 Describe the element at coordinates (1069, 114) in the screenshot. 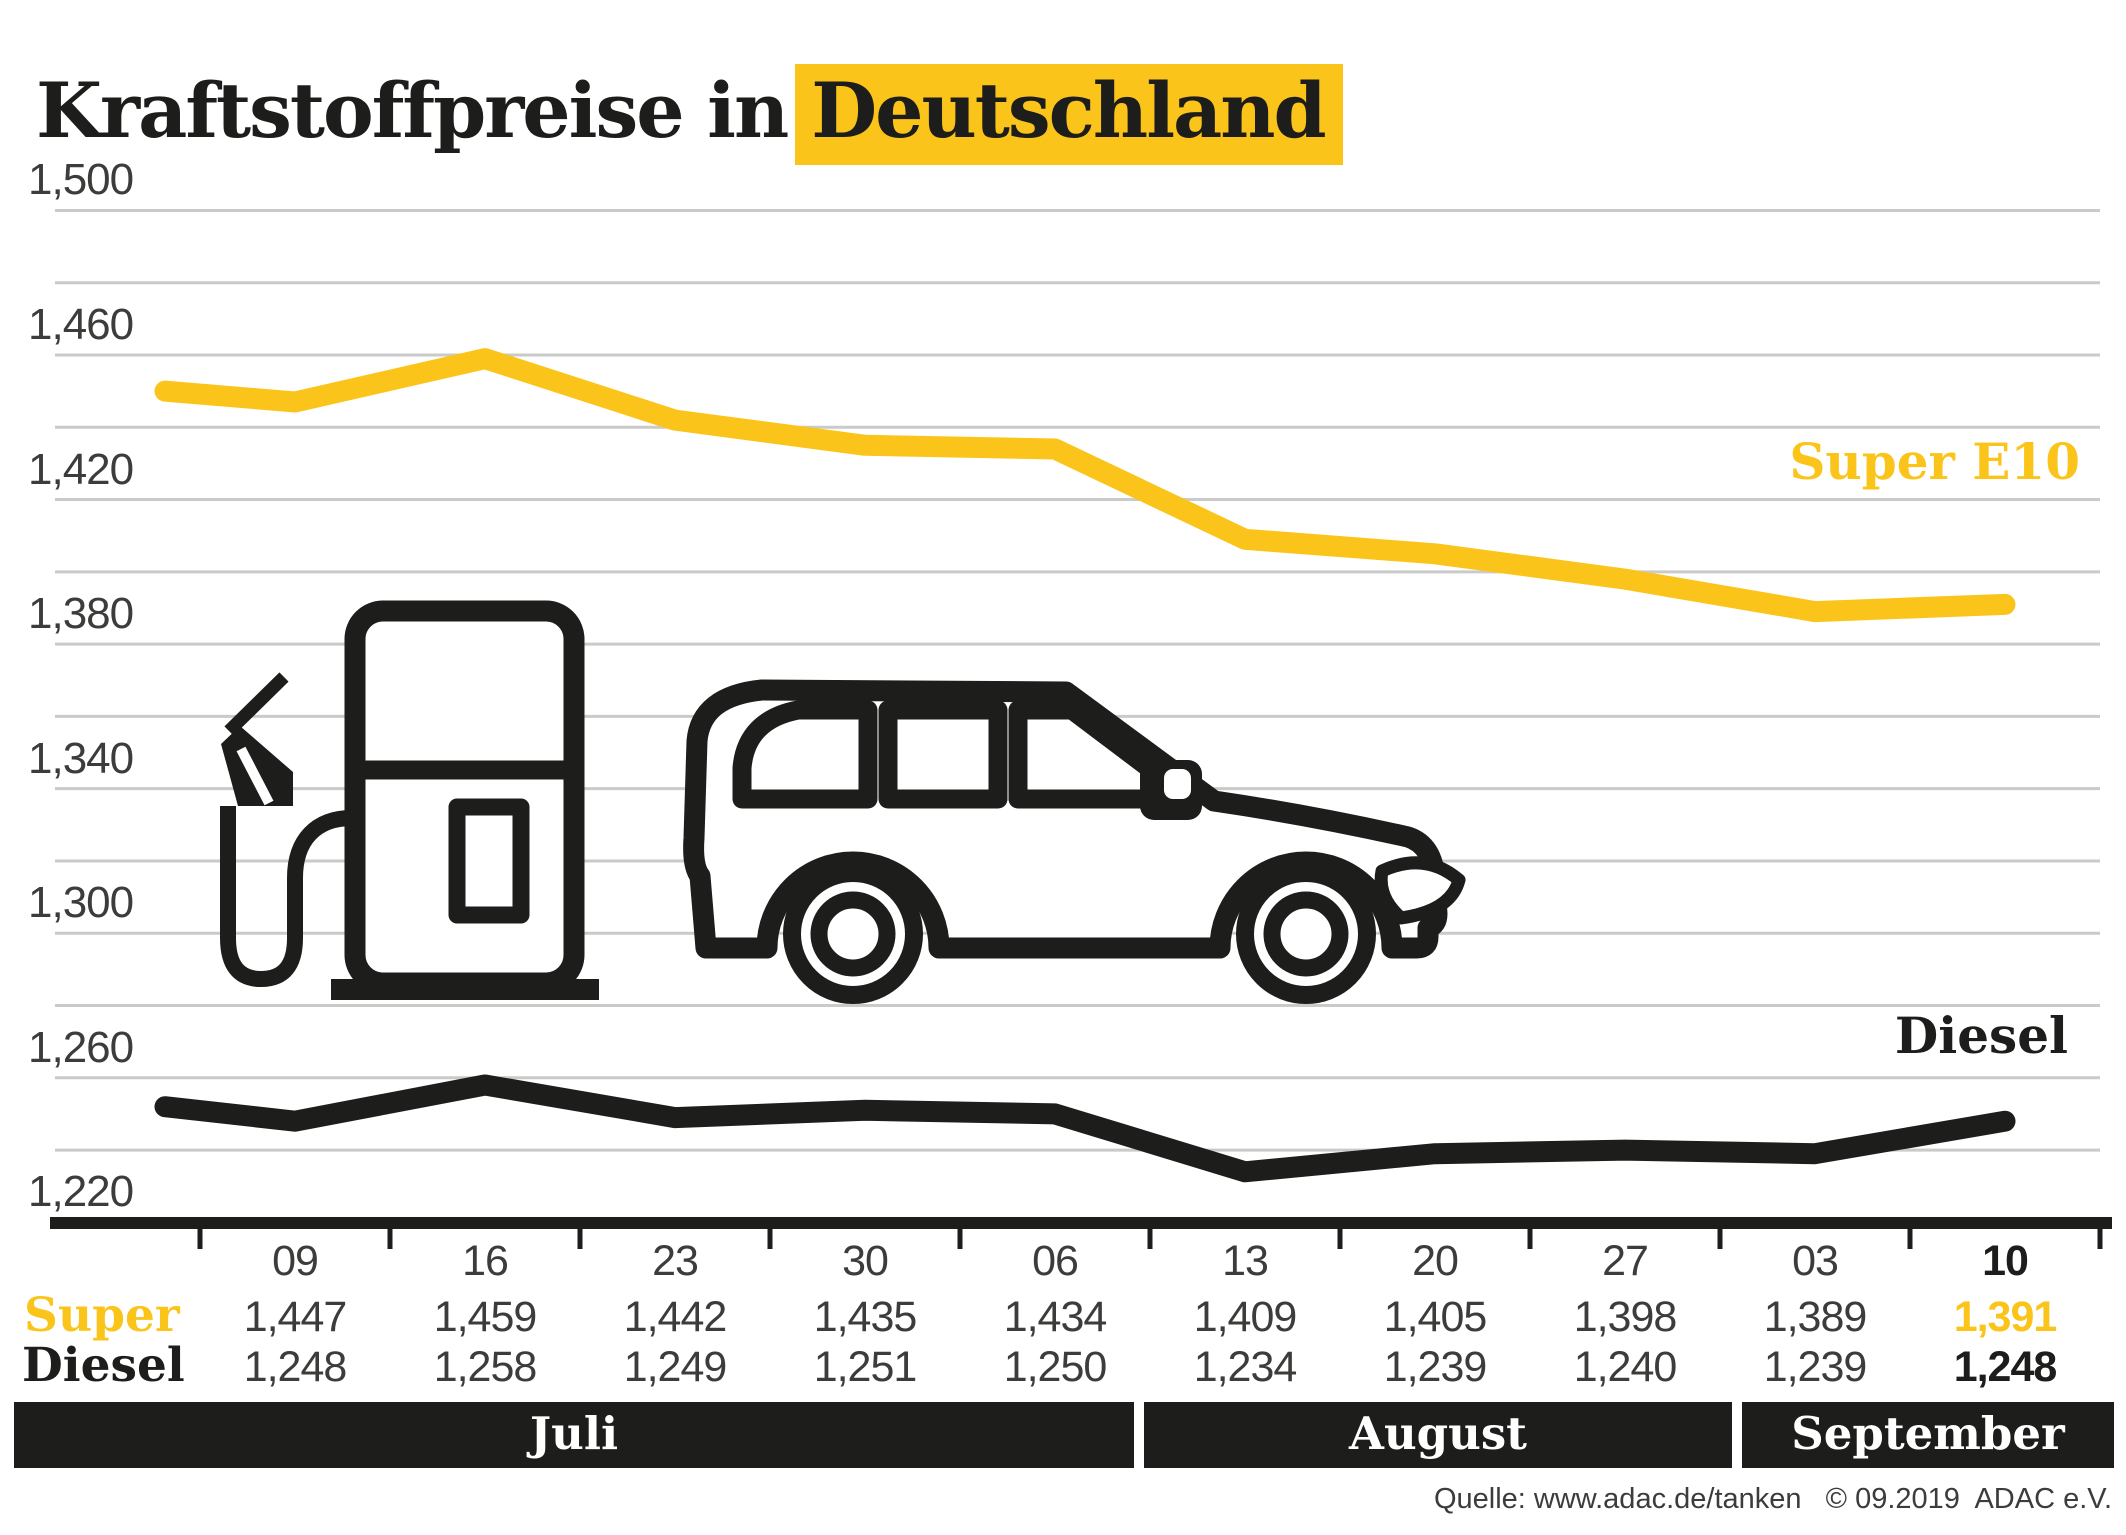

I see `page-title-highlight: Deutschland` at that location.